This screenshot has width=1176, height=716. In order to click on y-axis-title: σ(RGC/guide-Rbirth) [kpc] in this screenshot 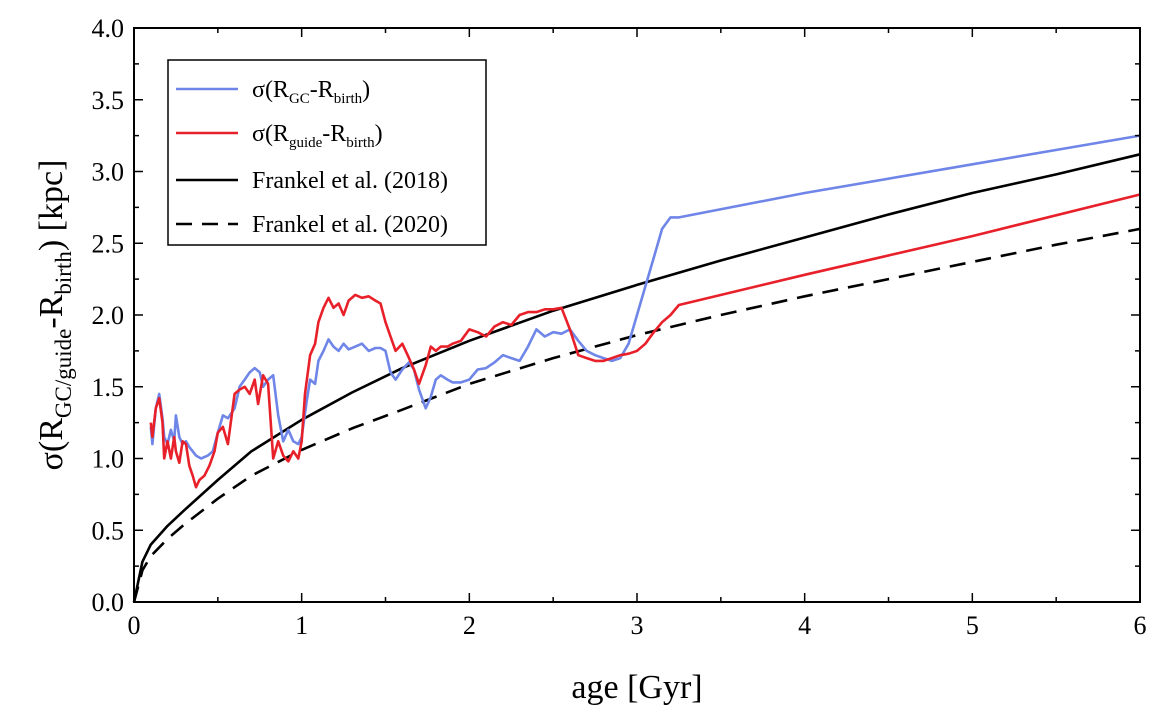, I will do `click(54, 315)`.